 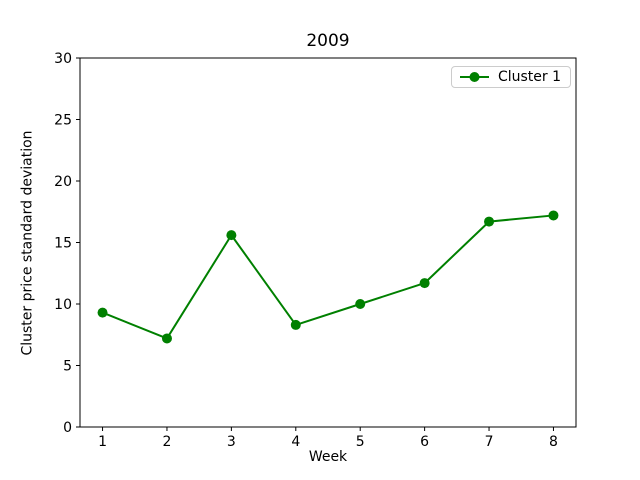 I want to click on x-tick-label: 8, so click(x=553, y=442).